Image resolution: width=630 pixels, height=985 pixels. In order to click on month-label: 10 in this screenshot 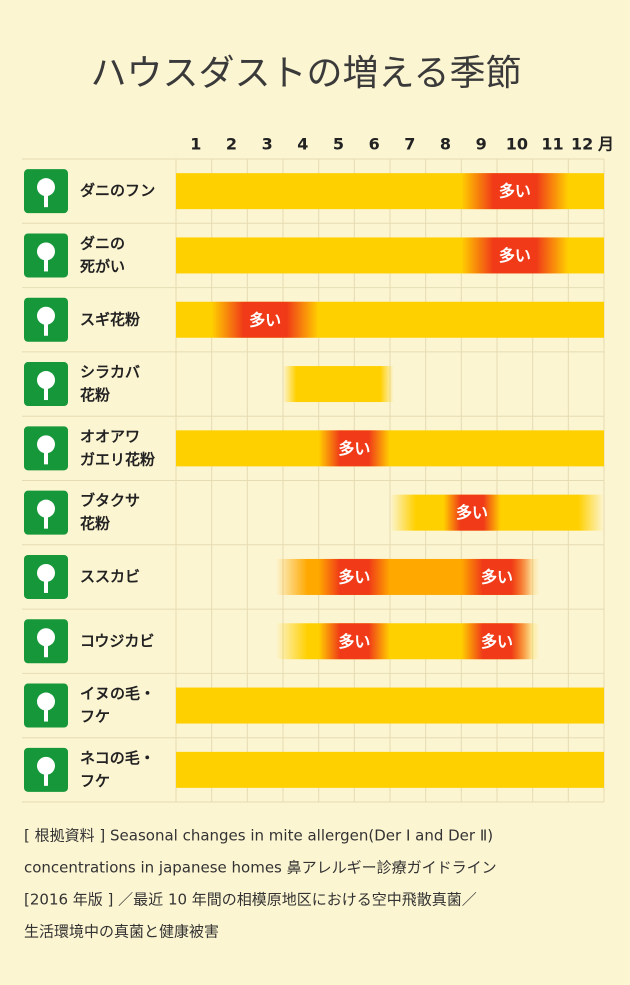, I will do `click(517, 144)`.